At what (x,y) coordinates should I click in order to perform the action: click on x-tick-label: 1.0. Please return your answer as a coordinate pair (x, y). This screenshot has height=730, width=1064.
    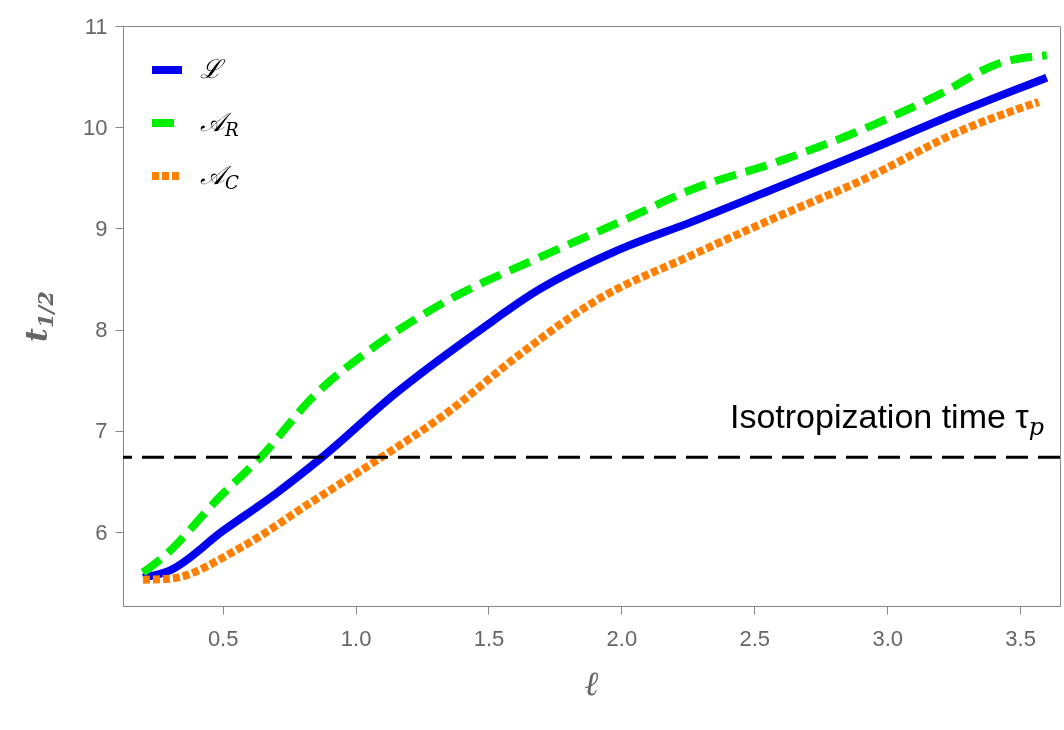
    Looking at the image, I should click on (356, 638).